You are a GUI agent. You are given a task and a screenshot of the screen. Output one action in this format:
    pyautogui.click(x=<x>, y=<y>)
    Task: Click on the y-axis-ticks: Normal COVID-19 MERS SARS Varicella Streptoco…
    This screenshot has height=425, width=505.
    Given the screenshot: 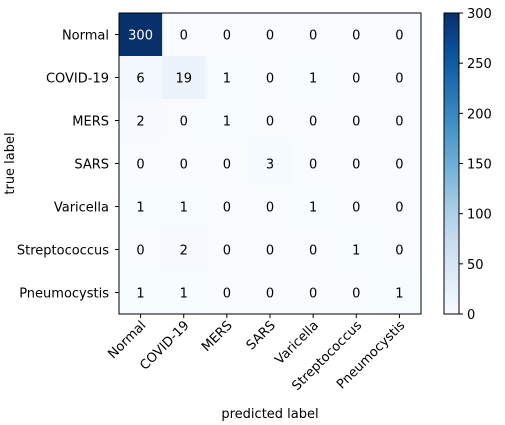 What is the action you would take?
    pyautogui.click(x=68, y=165)
    